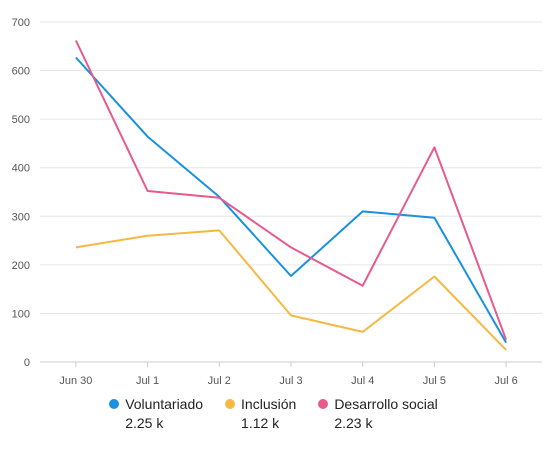  I want to click on legend-item-voluntariado: Voluntariado 2.25 k, so click(156, 413).